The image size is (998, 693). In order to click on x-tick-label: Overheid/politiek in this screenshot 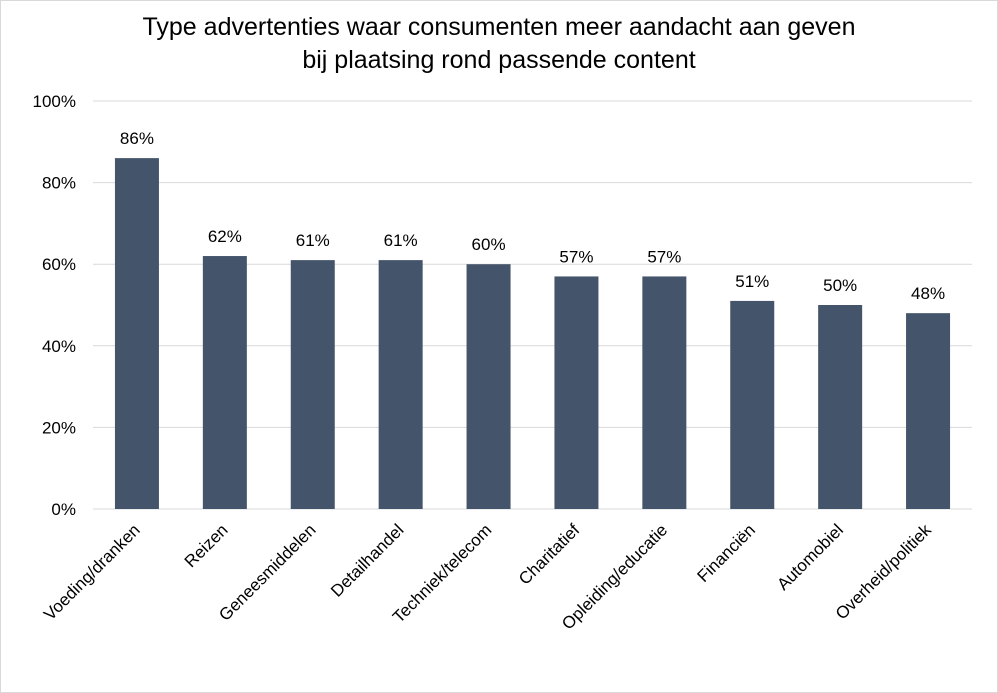, I will do `click(883, 571)`.